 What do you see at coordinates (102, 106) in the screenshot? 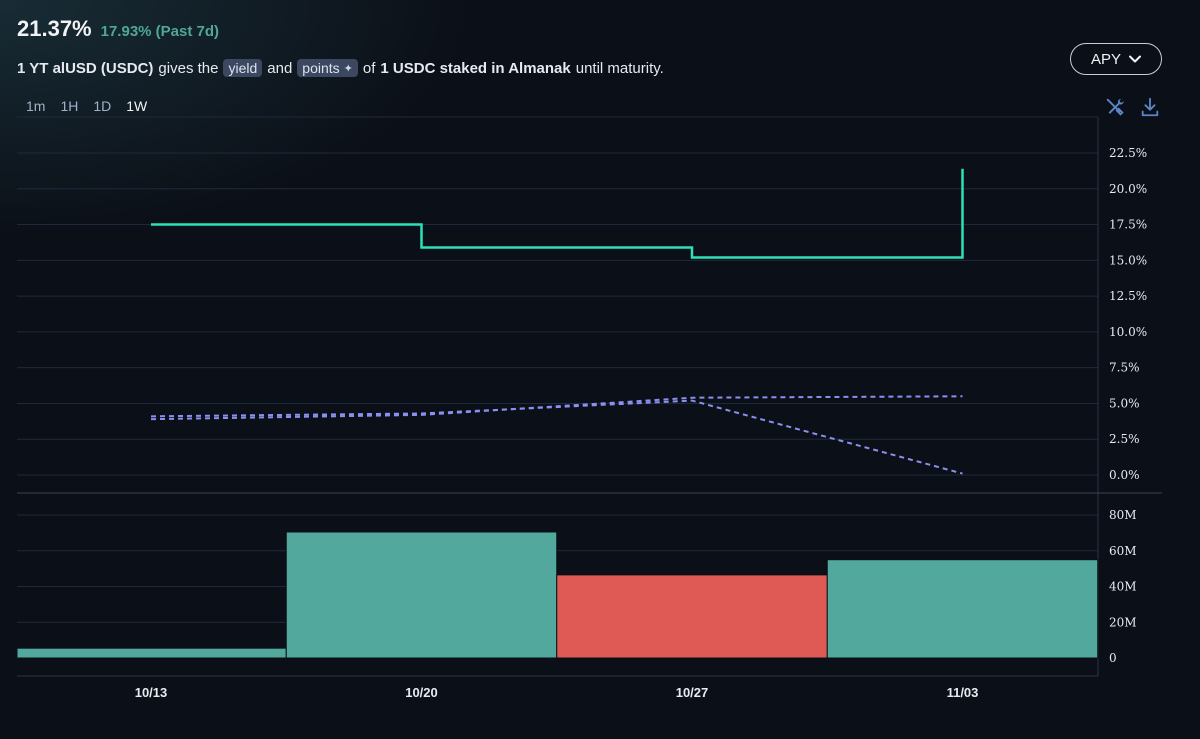
I see `range-1d: 1D` at bounding box center [102, 106].